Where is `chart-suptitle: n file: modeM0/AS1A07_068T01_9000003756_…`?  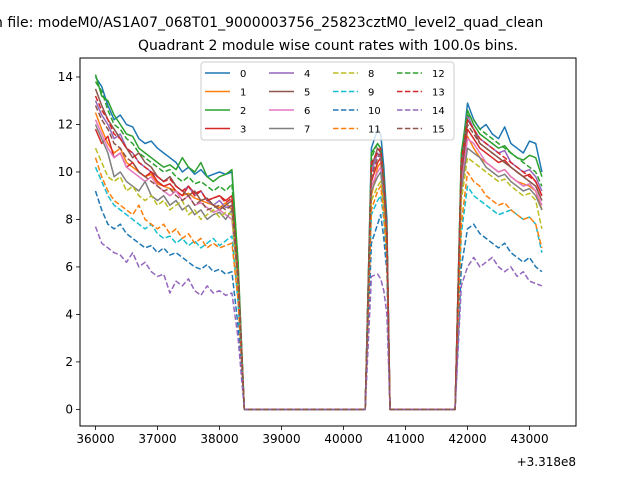
chart-suptitle: n file: modeM0/AS1A07_068T01_9000003756_… is located at coordinates (271, 23).